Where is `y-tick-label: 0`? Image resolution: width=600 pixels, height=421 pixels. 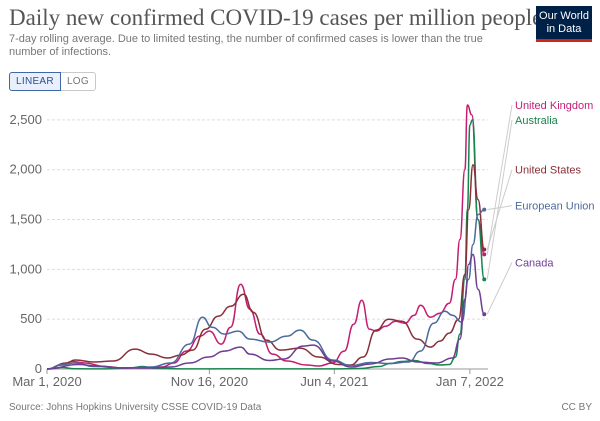
y-tick-label: 0 is located at coordinates (38, 368).